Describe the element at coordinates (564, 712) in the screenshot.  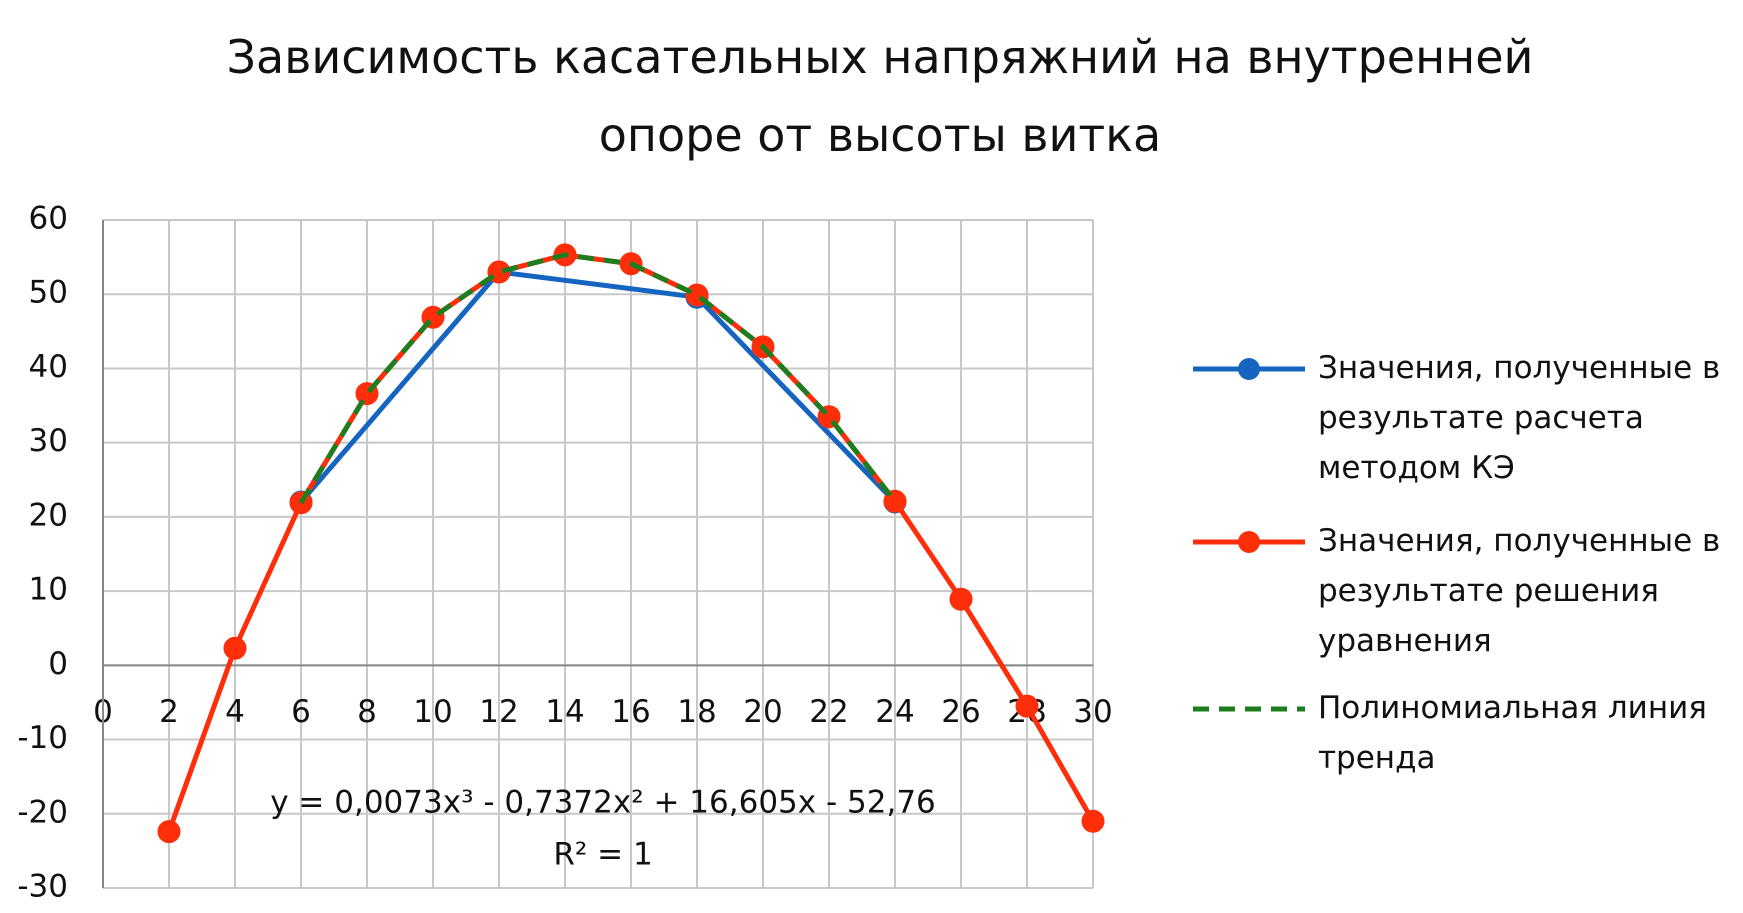
I see `x-tick-label: 14` at that location.